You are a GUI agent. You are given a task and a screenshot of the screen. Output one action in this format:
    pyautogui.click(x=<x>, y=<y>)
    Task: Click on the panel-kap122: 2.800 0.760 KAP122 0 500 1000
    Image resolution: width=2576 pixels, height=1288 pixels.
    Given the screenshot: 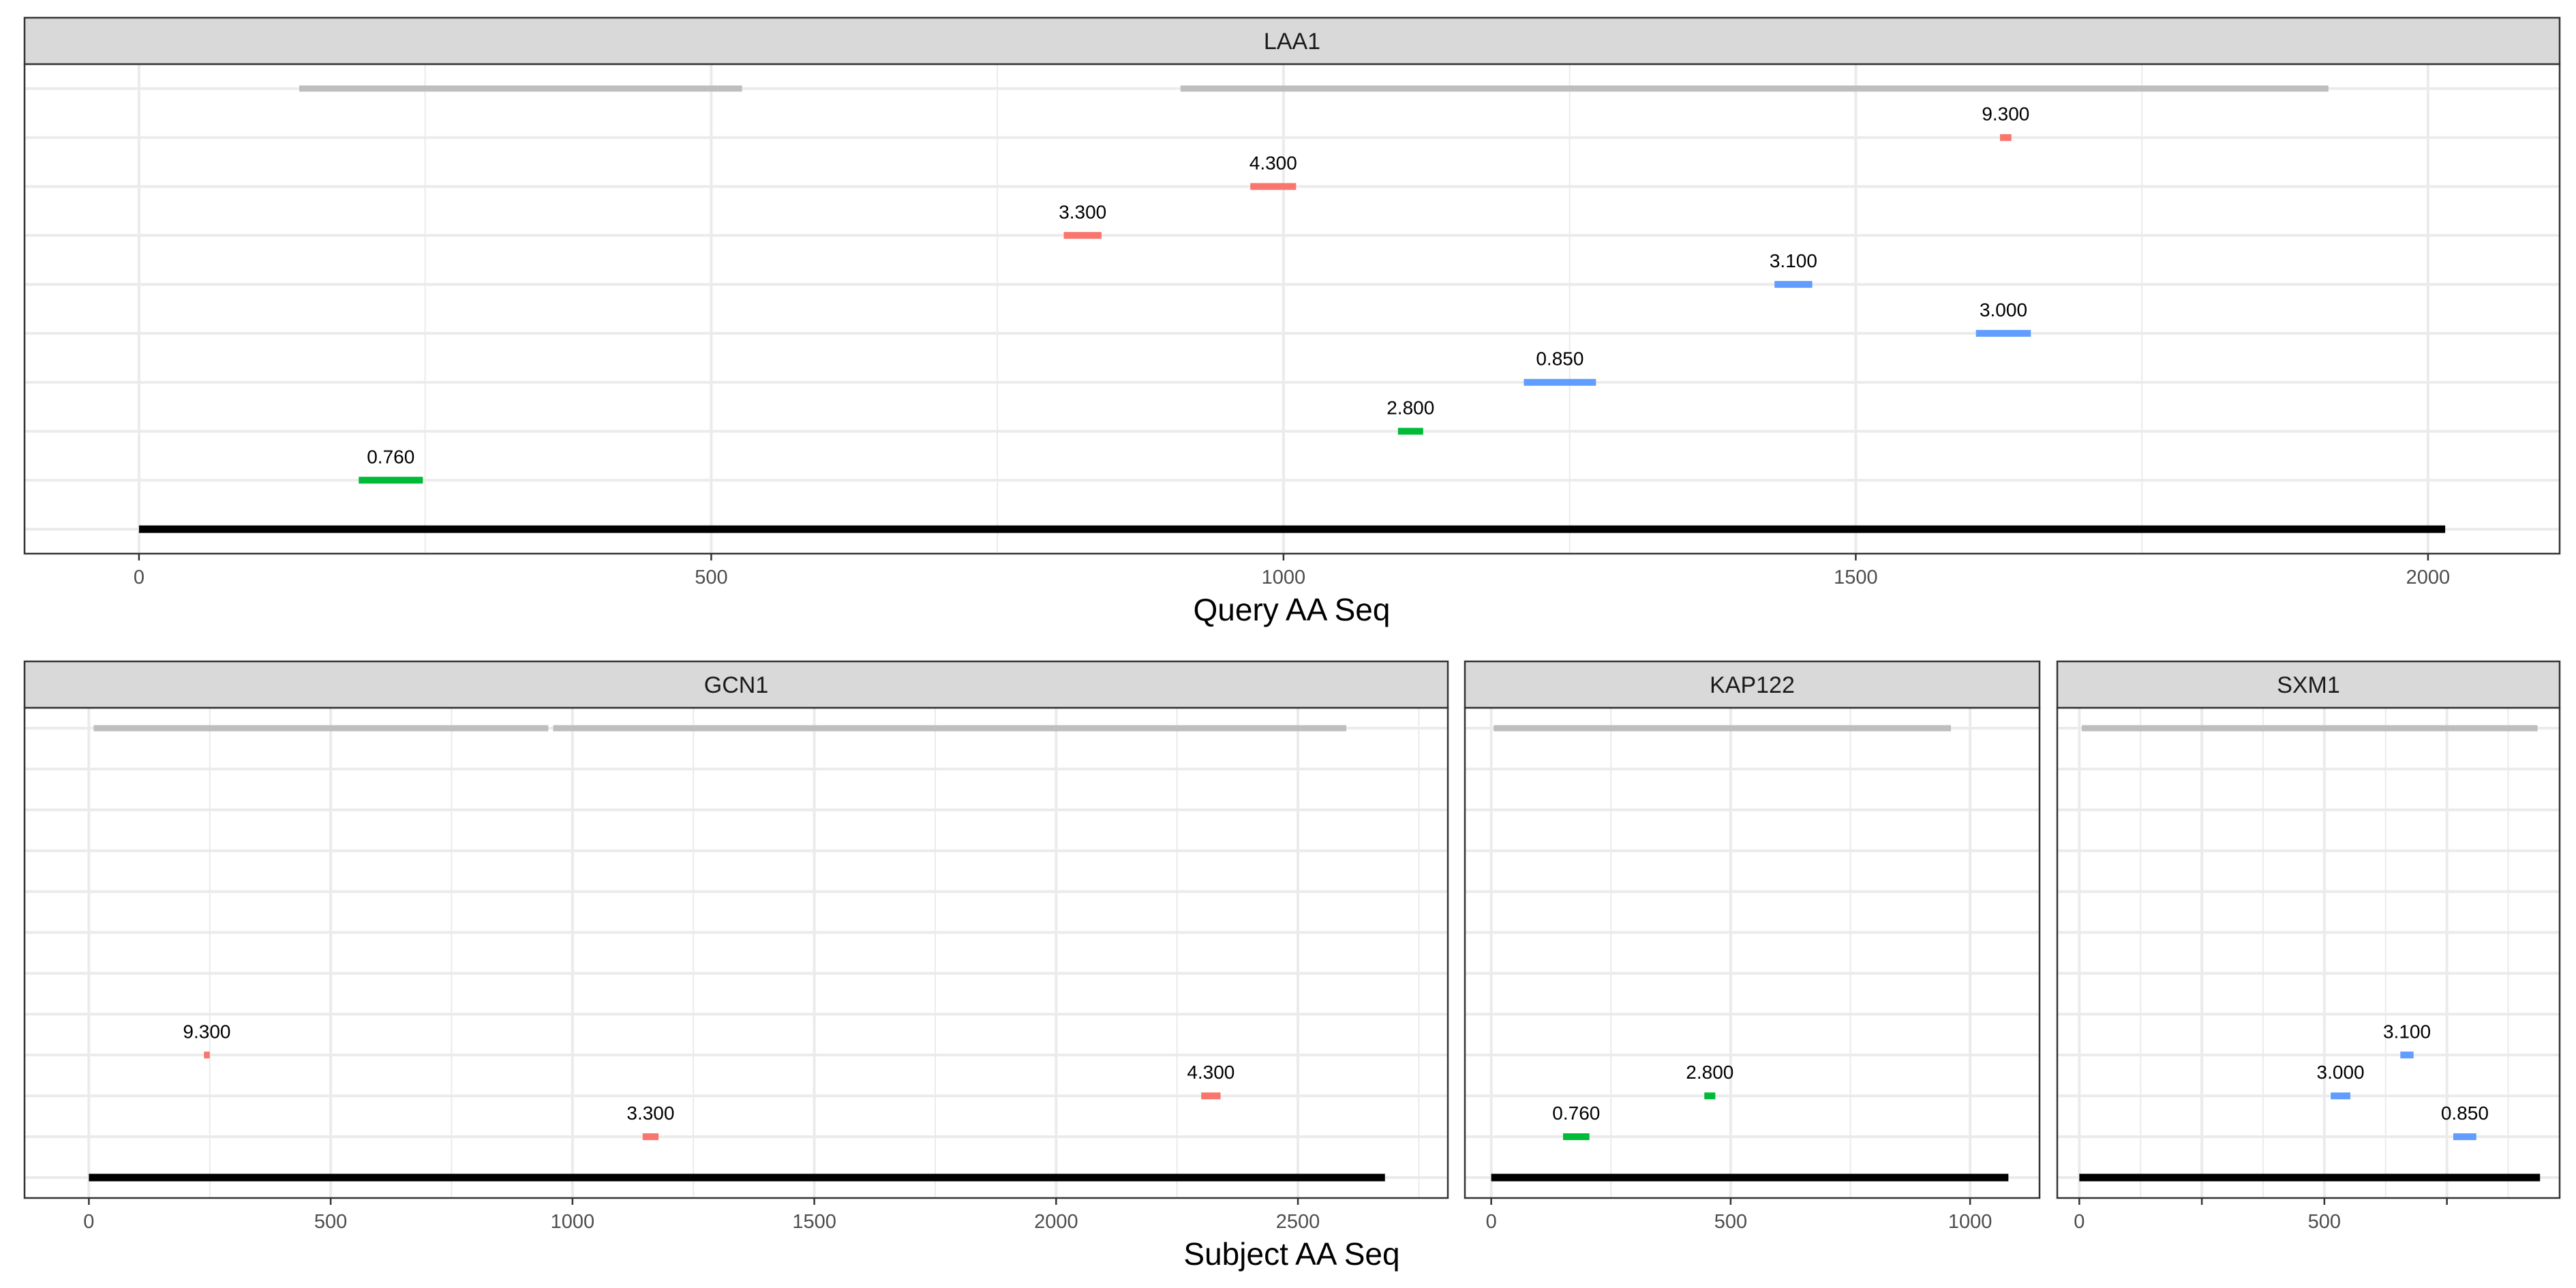 What is the action you would take?
    pyautogui.click(x=1752, y=947)
    